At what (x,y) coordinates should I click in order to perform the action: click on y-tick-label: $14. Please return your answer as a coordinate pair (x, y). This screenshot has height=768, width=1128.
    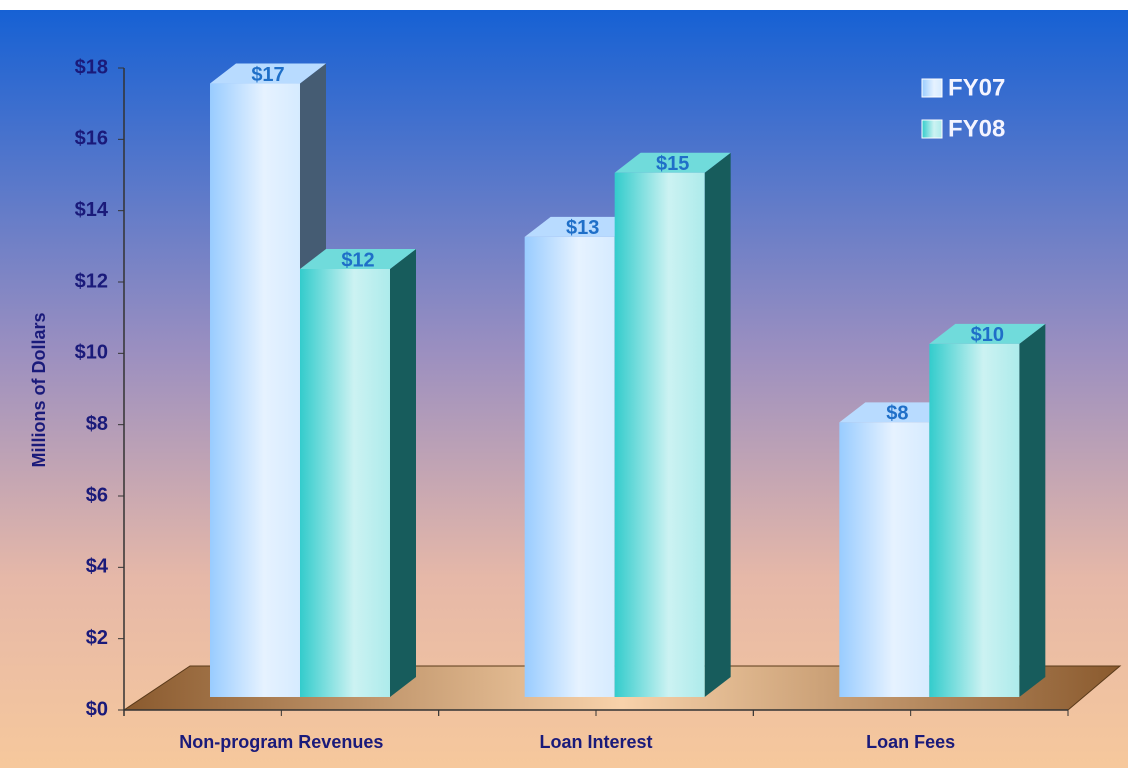
    Looking at the image, I should click on (92, 210).